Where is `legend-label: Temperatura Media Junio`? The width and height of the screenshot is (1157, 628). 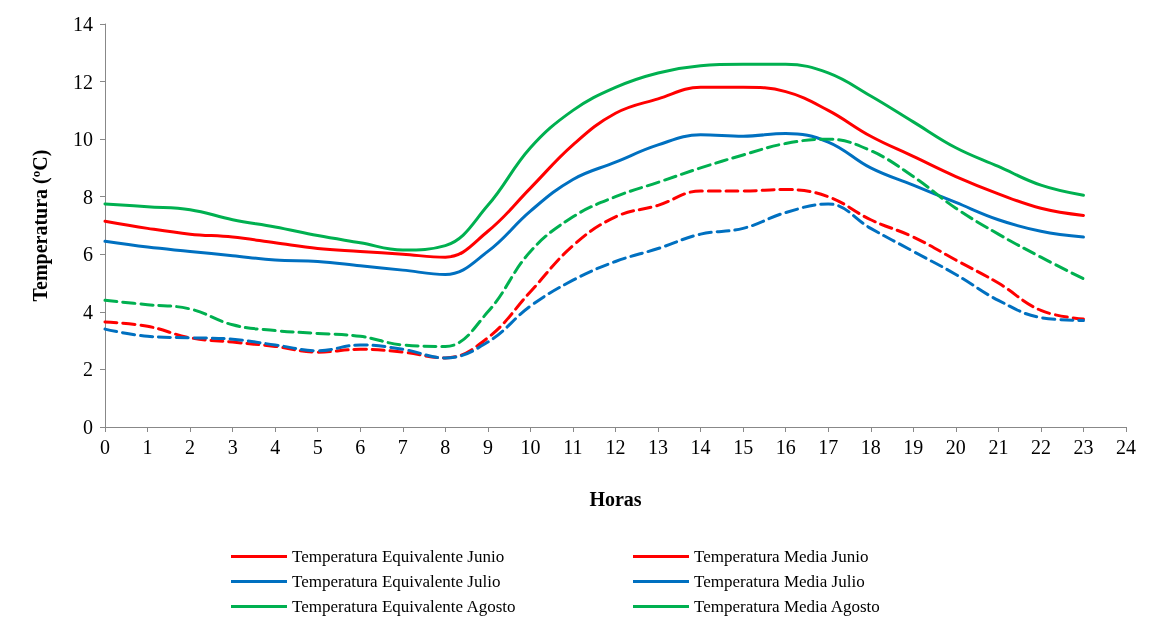 legend-label: Temperatura Media Junio is located at coordinates (781, 556).